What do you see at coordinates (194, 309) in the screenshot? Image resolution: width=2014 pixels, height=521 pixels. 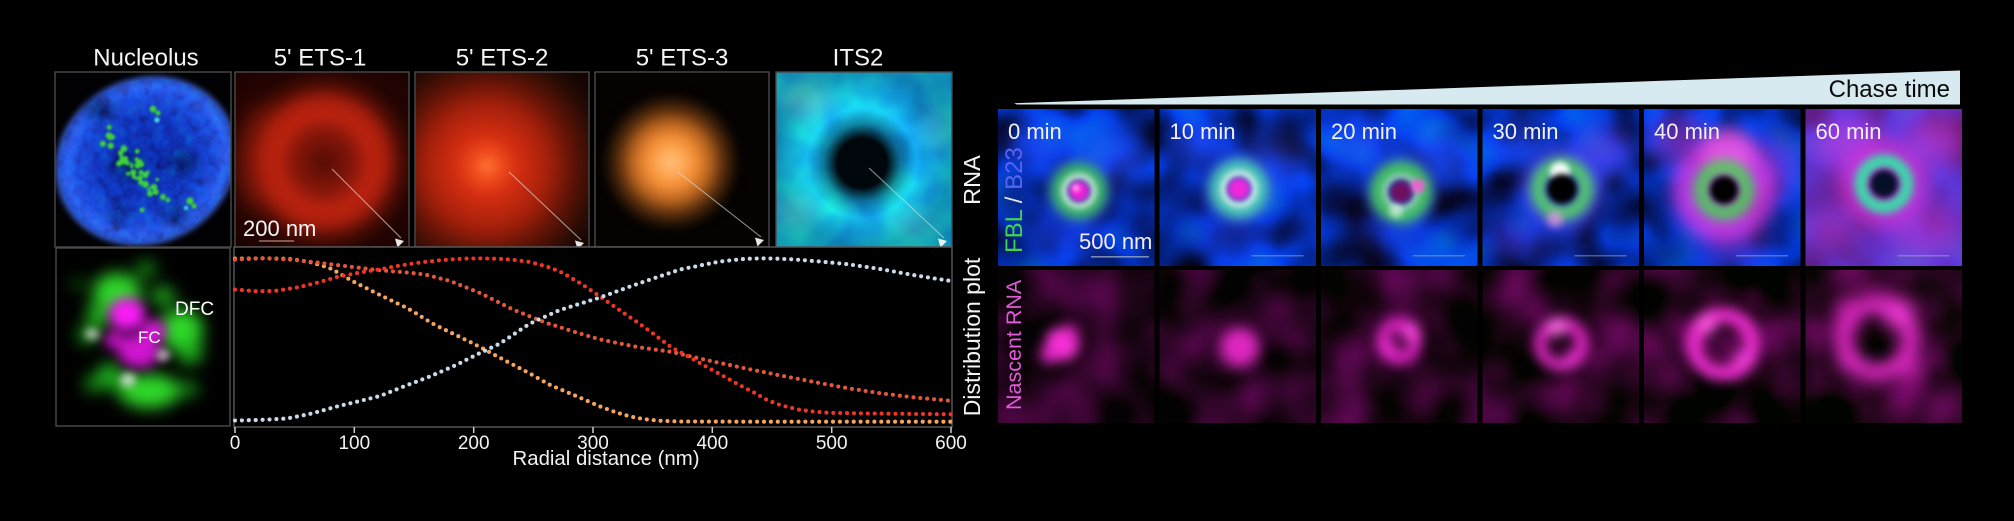 I see `svg-text: DFC` at bounding box center [194, 309].